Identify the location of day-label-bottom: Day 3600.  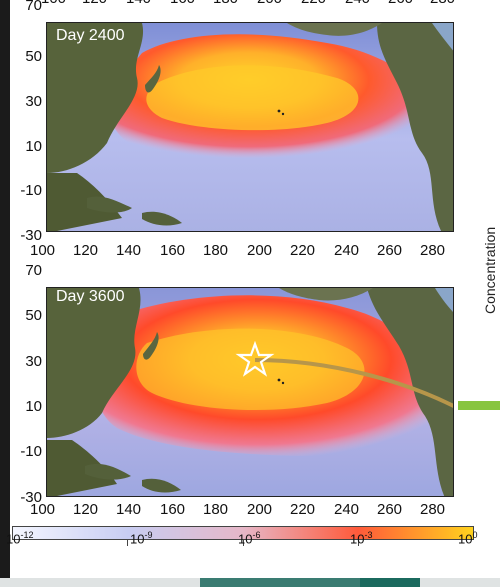
(90, 296).